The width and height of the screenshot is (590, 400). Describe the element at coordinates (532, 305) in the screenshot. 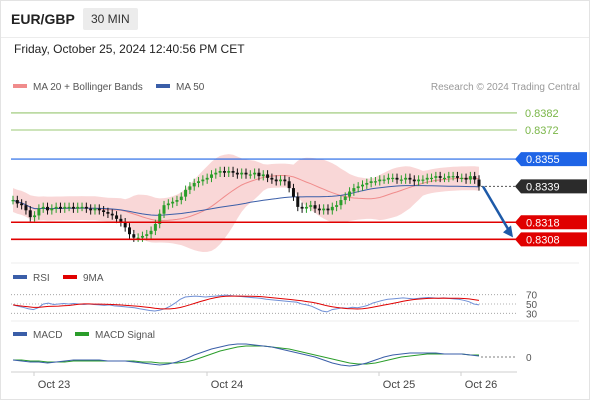

I see `rsi-level-label: 50` at that location.